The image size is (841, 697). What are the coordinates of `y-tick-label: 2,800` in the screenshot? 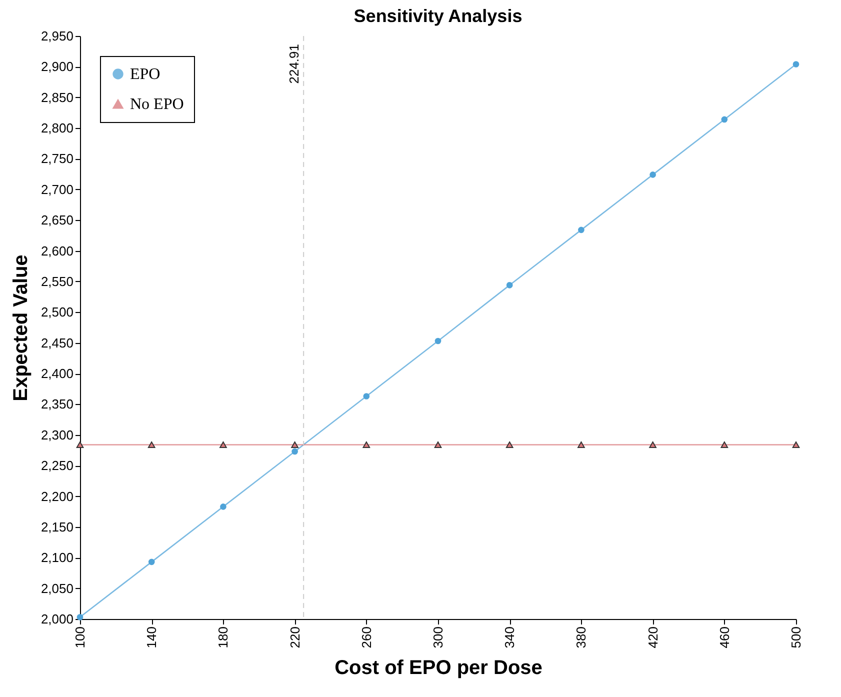 It's located at (57, 128).